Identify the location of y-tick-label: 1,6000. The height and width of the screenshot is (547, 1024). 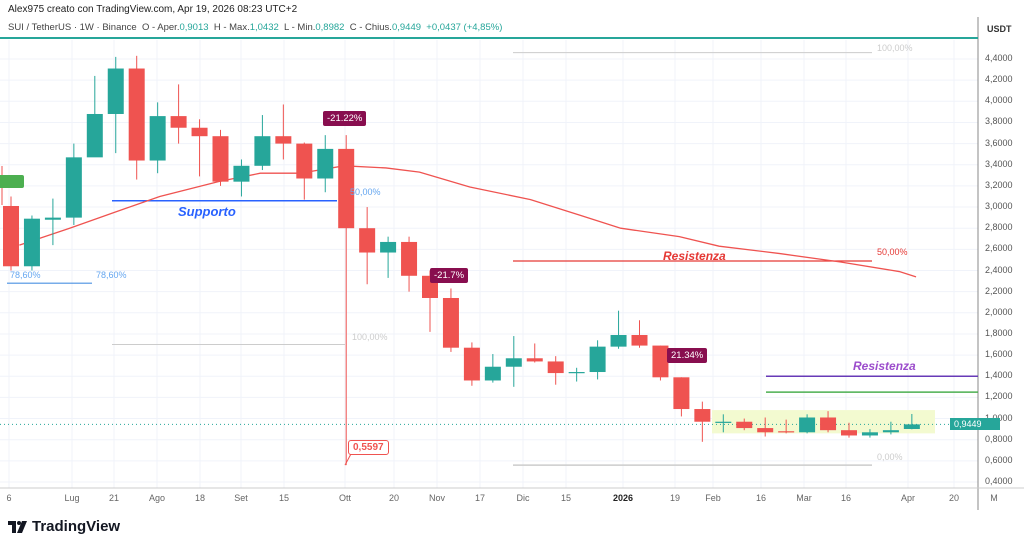
(999, 354).